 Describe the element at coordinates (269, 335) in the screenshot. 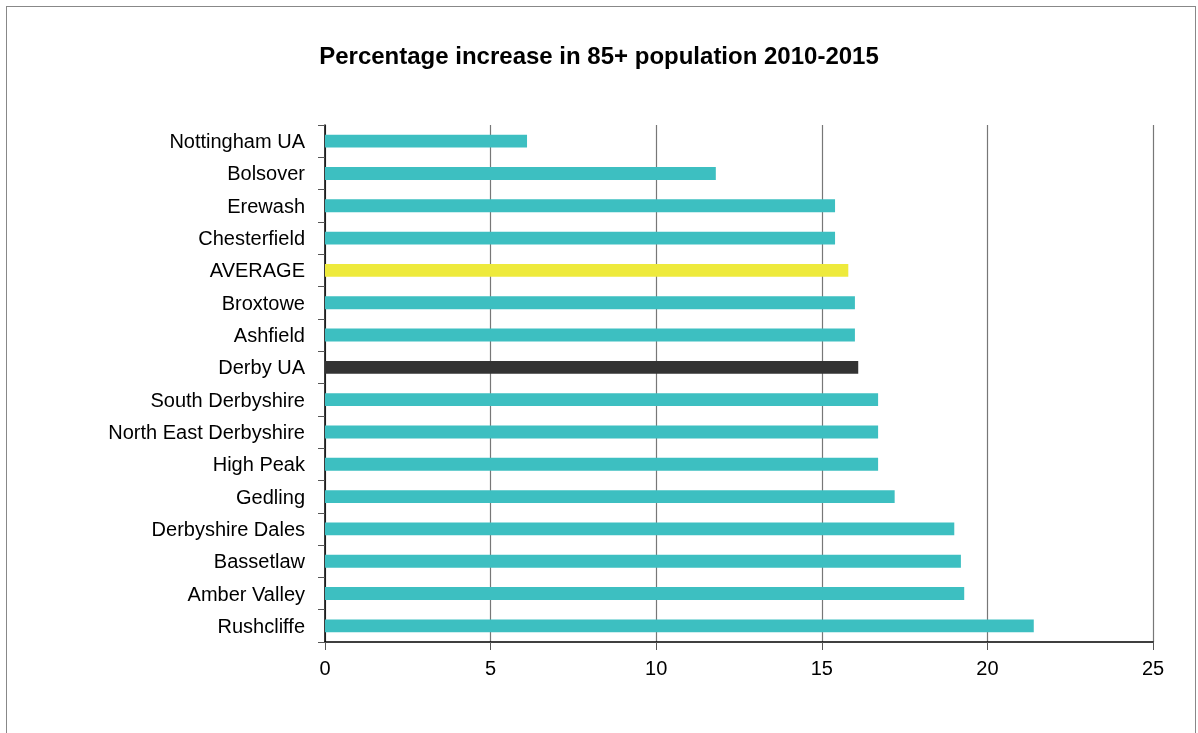

I see `y-tick-label: Ashfield` at that location.